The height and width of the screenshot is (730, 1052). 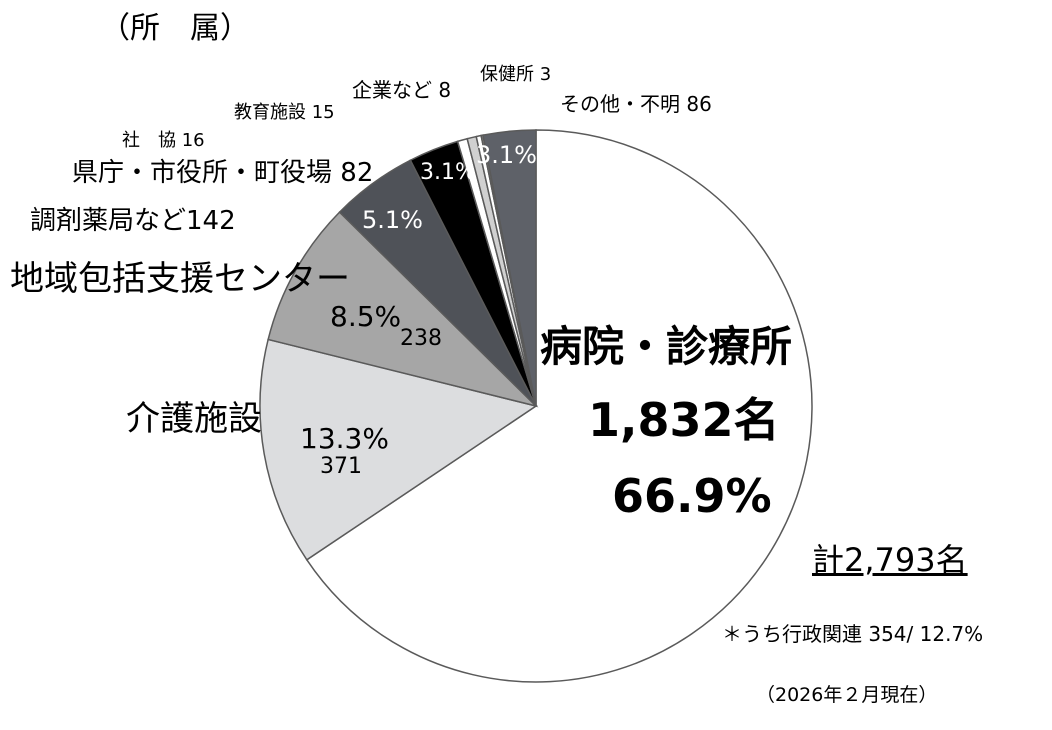 I want to click on slice-label-0-percent: 66.9%, so click(x=692, y=496).